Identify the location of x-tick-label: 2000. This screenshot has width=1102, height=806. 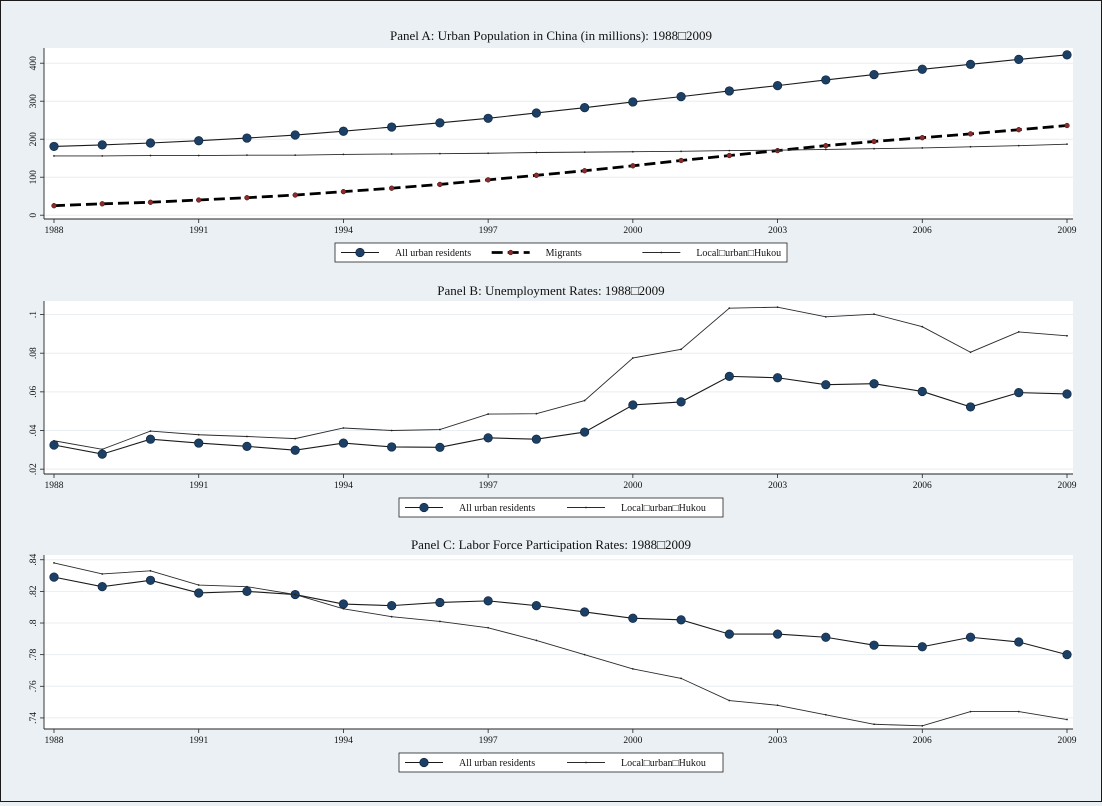
(632, 486).